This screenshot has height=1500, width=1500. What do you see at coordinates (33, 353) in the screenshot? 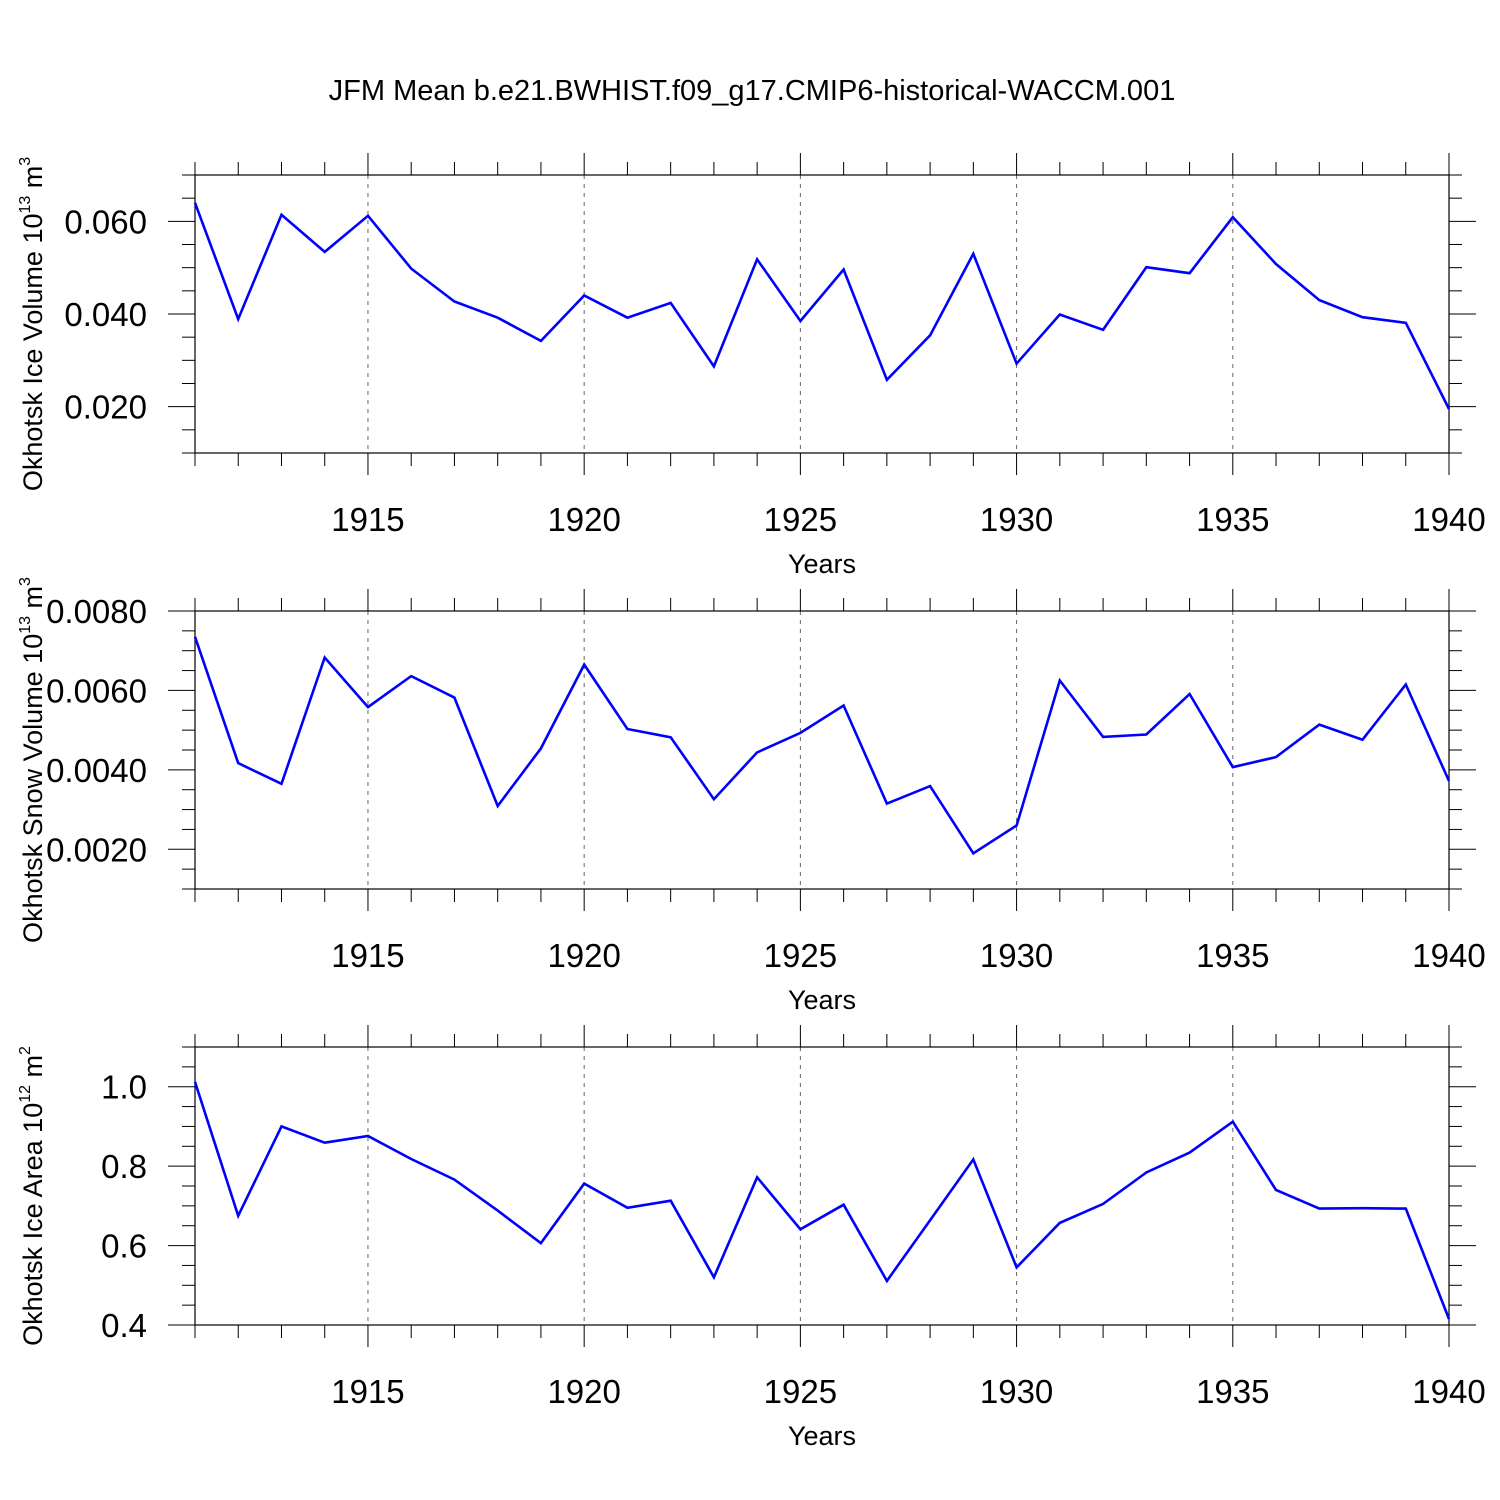
I see `y-axis-label-text: Okhotsk Ice Volume 10` at bounding box center [33, 353].